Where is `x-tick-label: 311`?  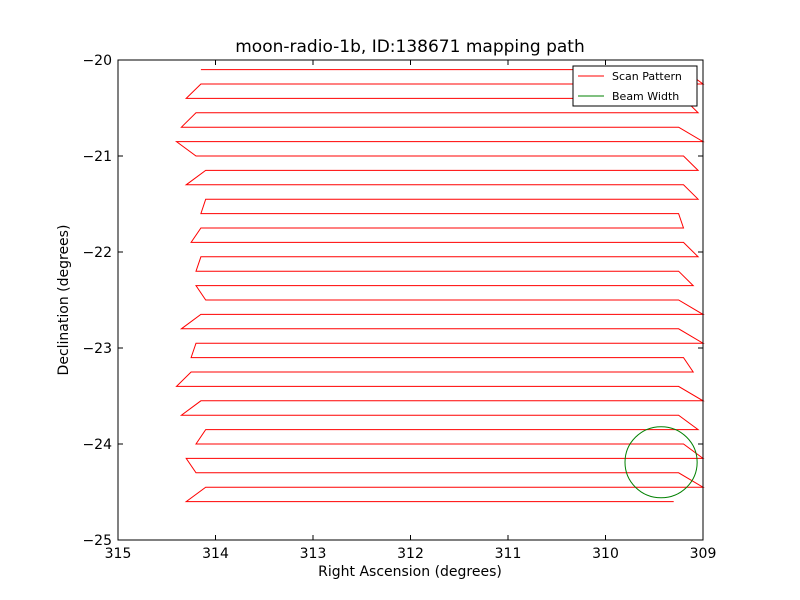
x-tick-label: 311 is located at coordinates (508, 554).